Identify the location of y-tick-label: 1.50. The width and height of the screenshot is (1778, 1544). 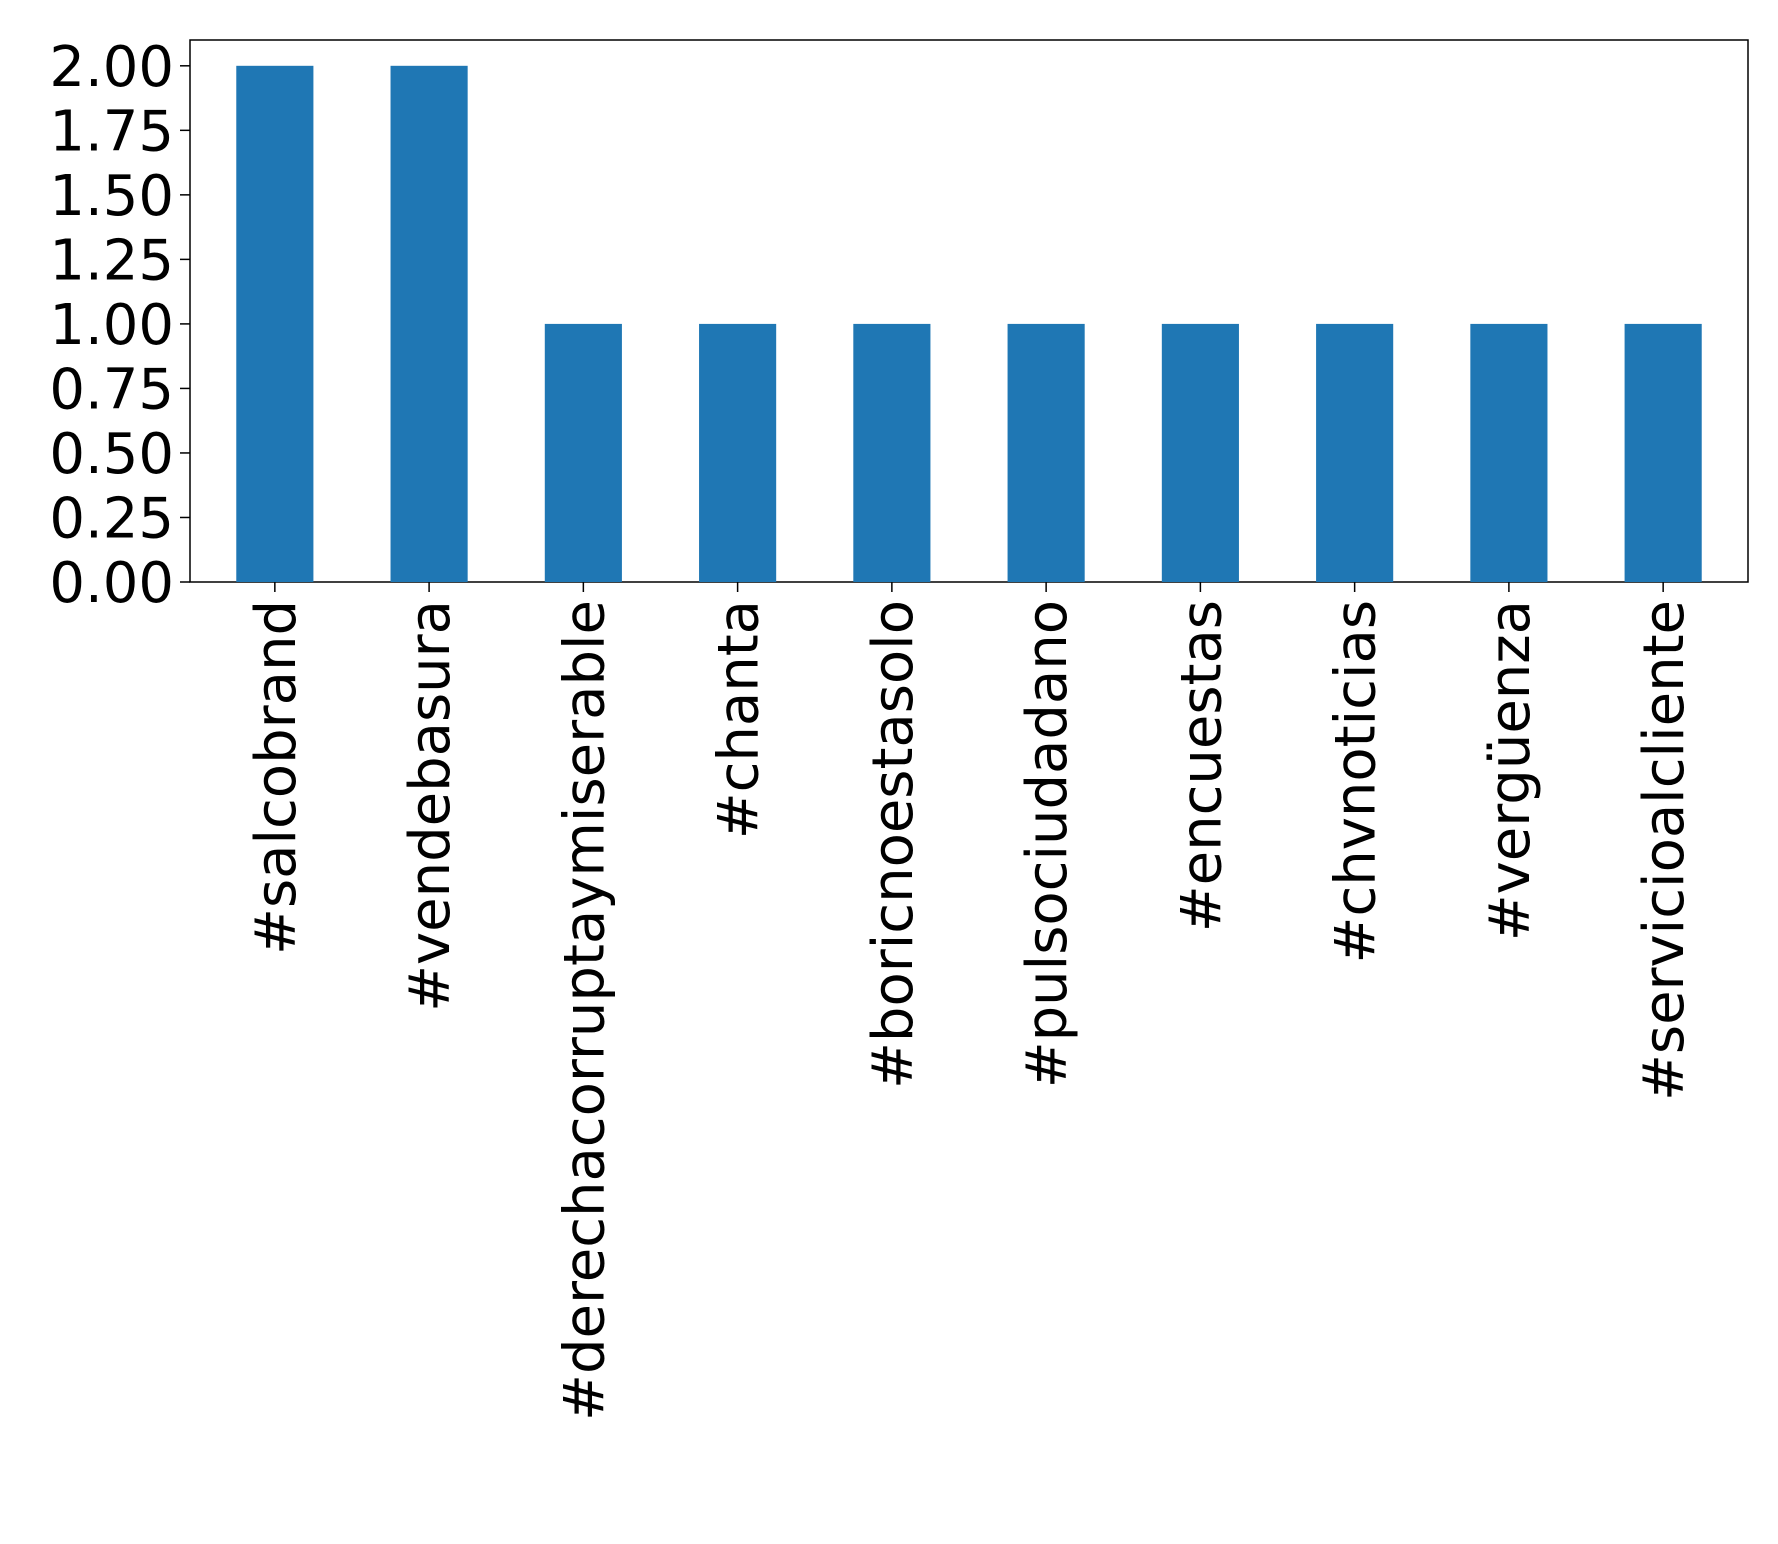
(111, 196).